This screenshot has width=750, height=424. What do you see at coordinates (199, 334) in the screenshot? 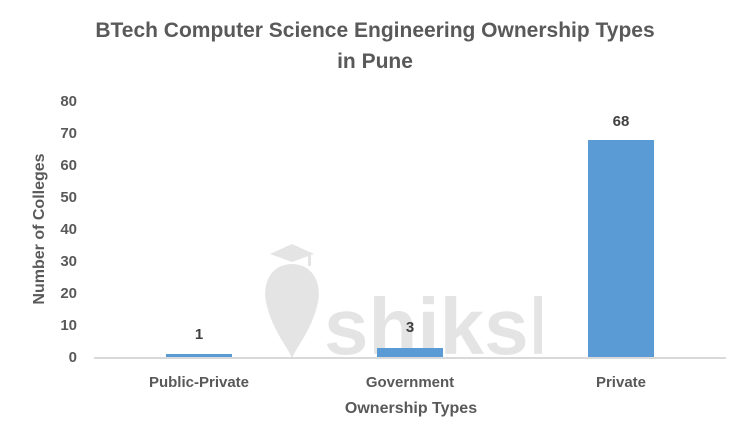
I see `data-label: 1` at bounding box center [199, 334].